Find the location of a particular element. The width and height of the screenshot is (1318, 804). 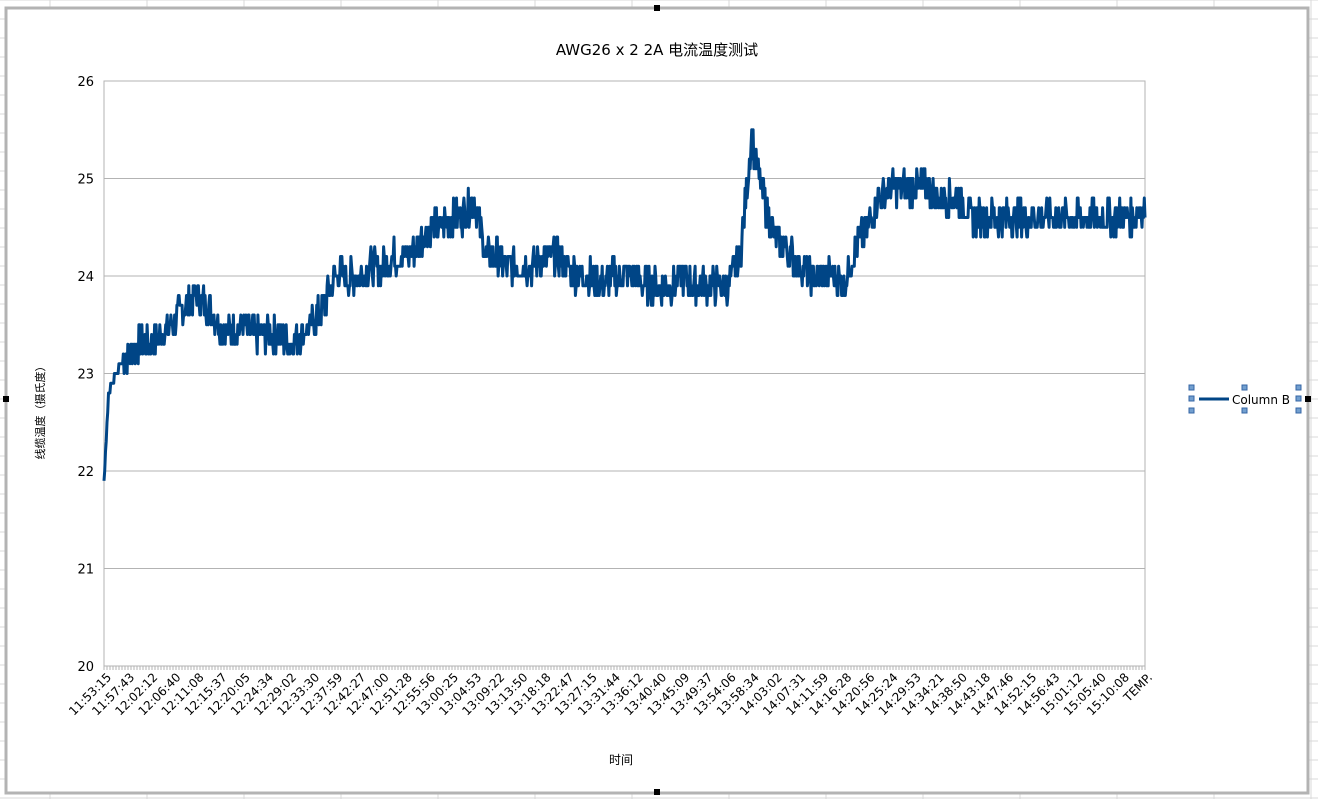

y-tick-label: 22 is located at coordinates (85, 472).